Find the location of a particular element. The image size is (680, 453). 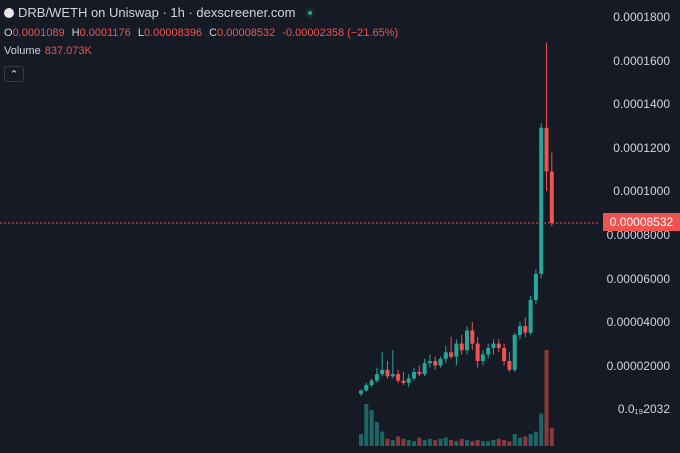

open-value: 0.0001089 is located at coordinates (38, 33).